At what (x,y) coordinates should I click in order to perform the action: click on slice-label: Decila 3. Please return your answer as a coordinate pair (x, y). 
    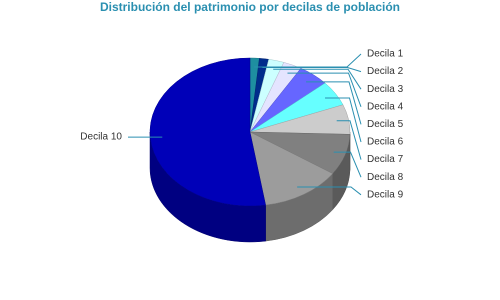
    Looking at the image, I should click on (385, 89).